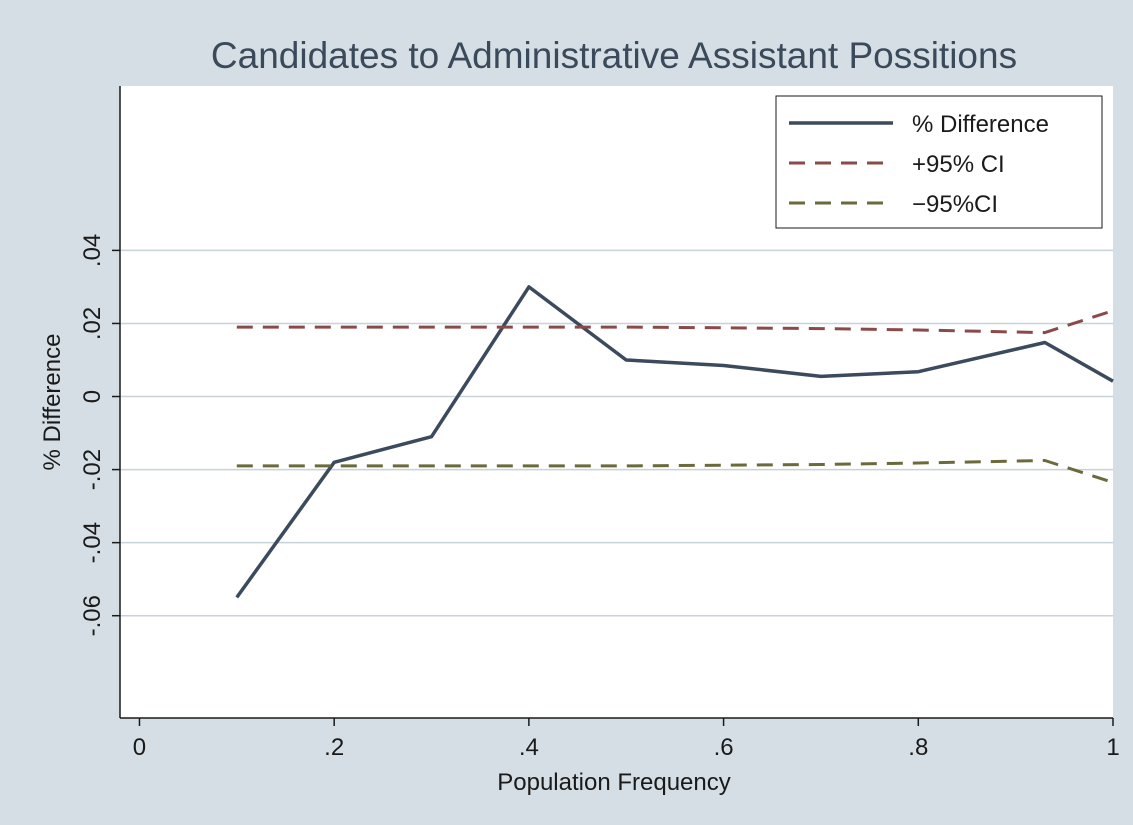 The image size is (1133, 825). Describe the element at coordinates (92, 323) in the screenshot. I see `y-tick-label: .02` at that location.